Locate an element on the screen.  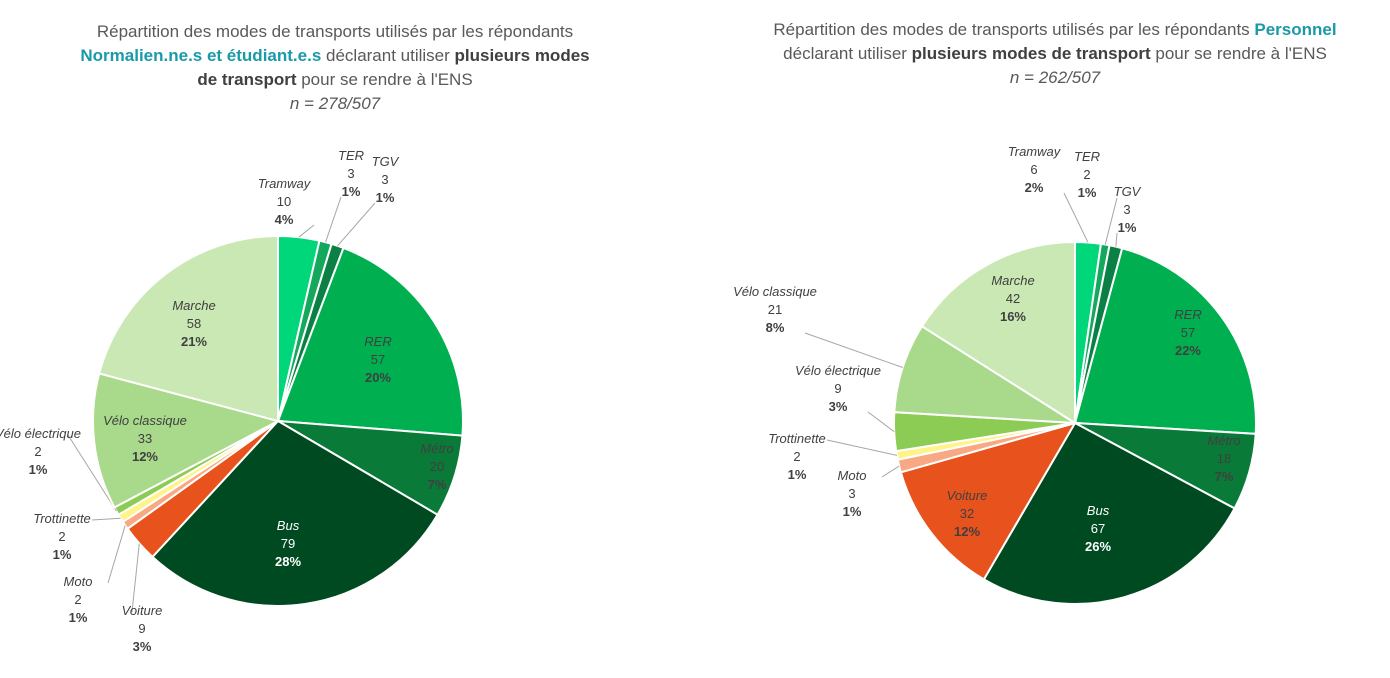
data-label: Trottinette 2 1% is located at coordinates (62, 537).